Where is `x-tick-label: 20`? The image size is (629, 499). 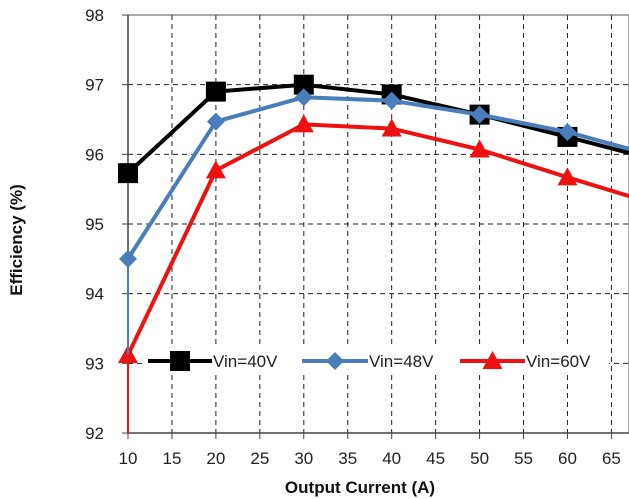
x-tick-label: 20 is located at coordinates (215, 458).